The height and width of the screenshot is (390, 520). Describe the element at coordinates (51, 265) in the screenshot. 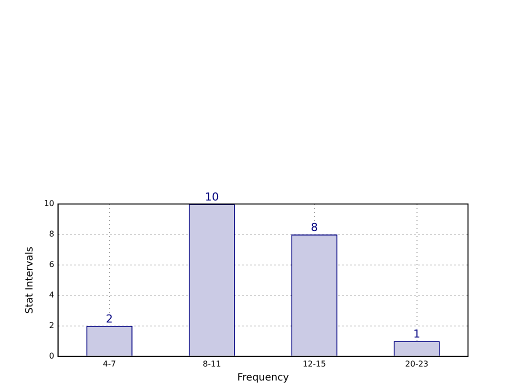

I see `y-tick-label: 6` at that location.